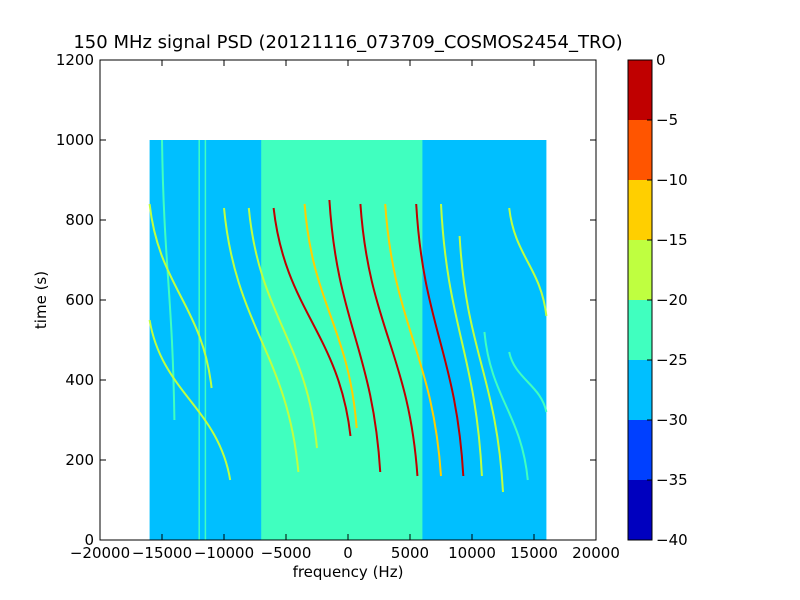  Describe the element at coordinates (79, 300) in the screenshot. I see `y-tick-label: 600` at that location.